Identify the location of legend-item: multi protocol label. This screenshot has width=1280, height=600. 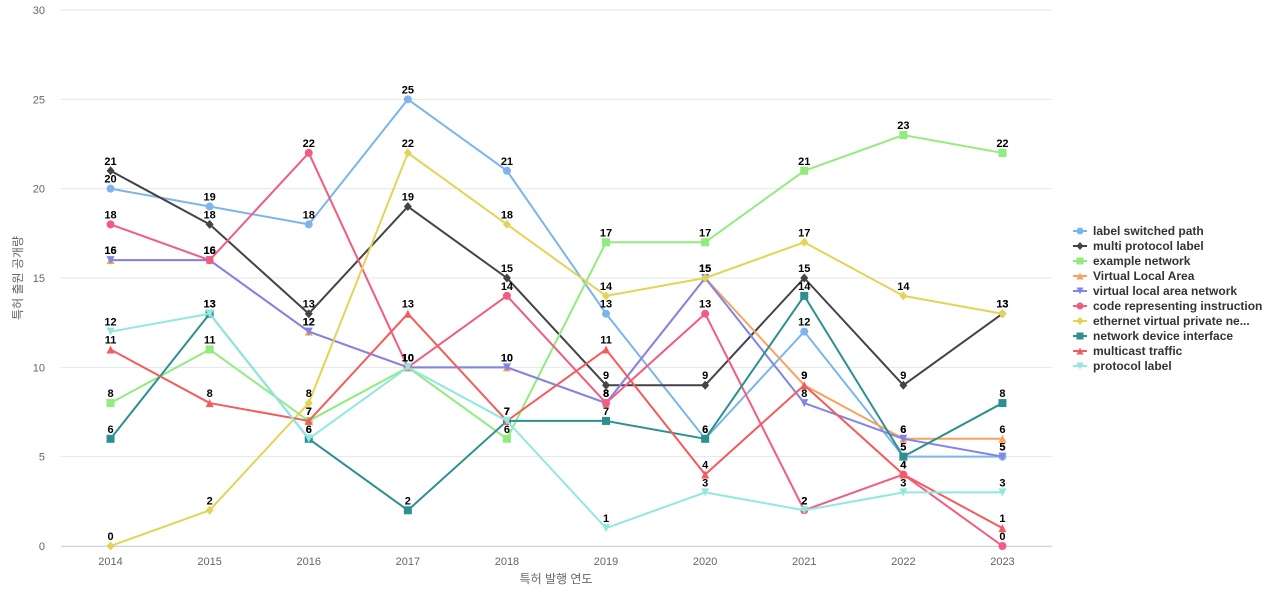
(1138, 246).